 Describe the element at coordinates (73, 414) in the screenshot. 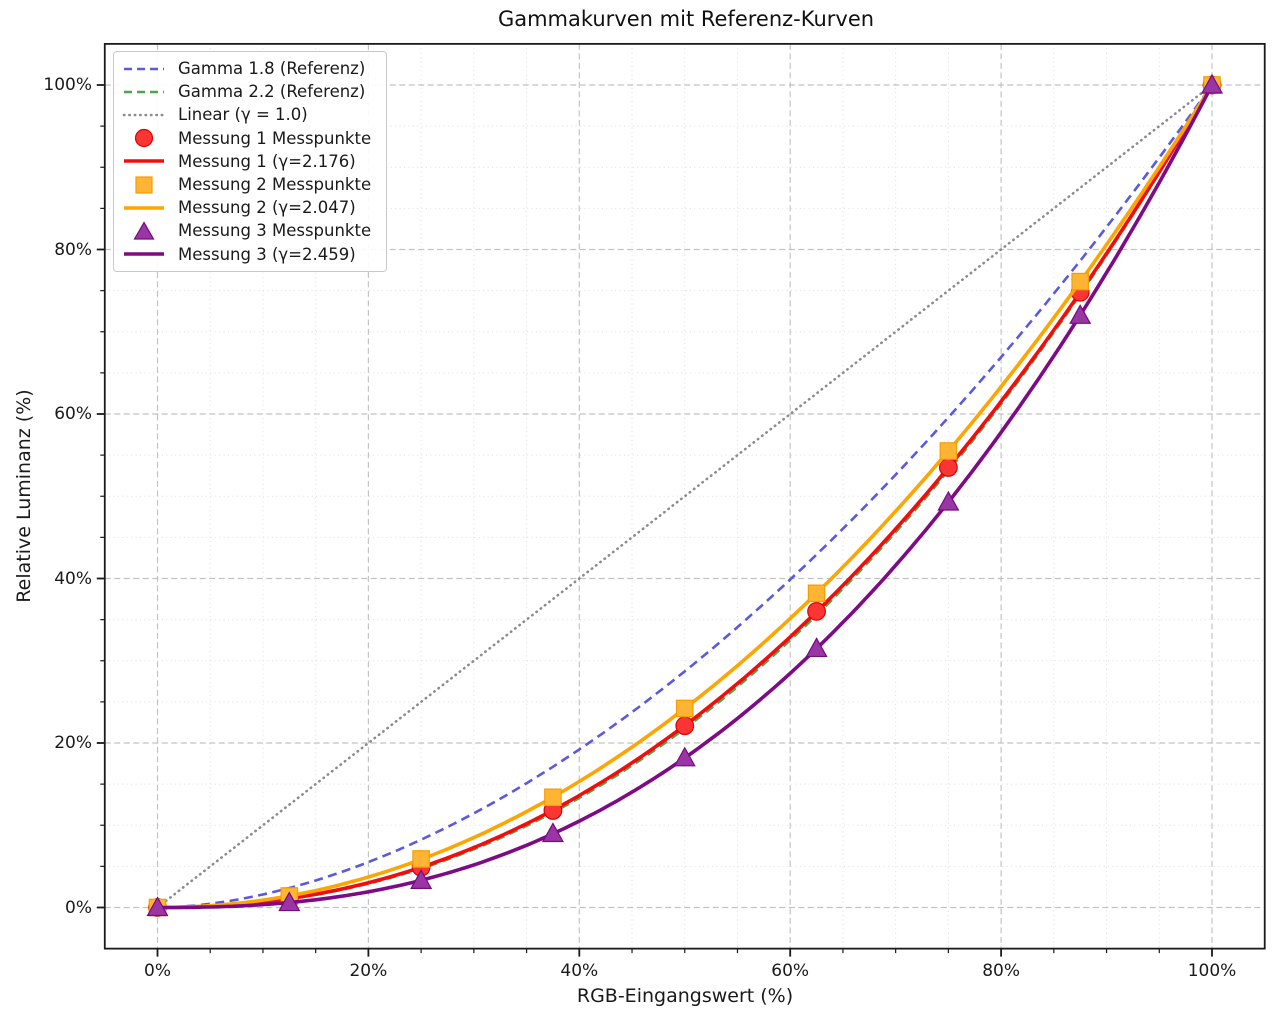

I see `y-tick-label: 60%` at that location.